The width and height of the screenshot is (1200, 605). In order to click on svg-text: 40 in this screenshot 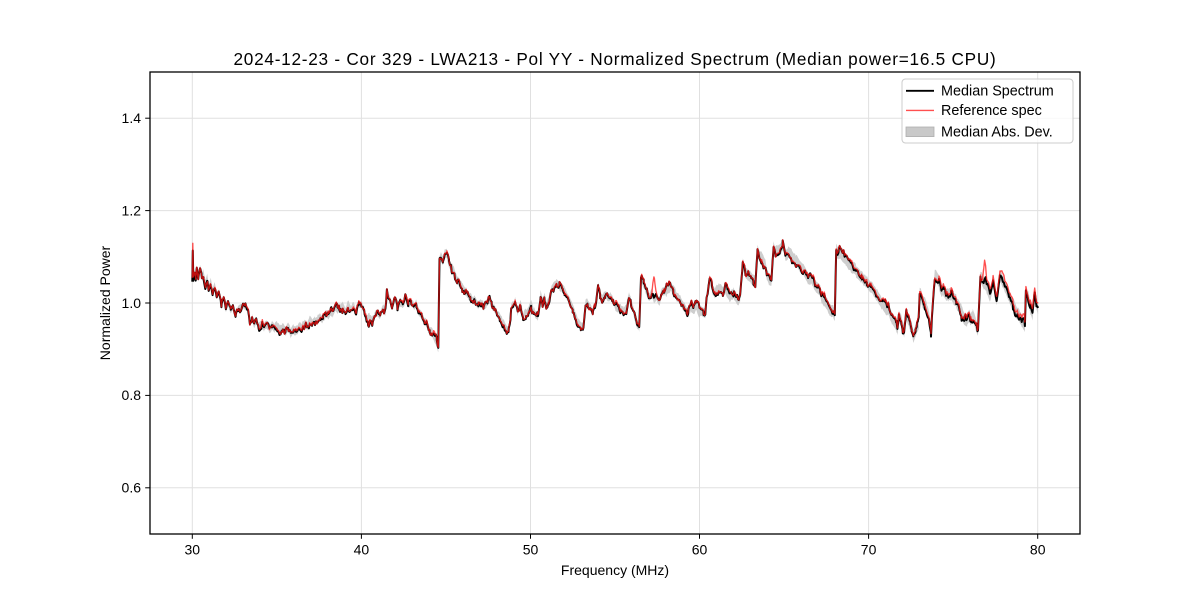, I will do `click(362, 550)`.